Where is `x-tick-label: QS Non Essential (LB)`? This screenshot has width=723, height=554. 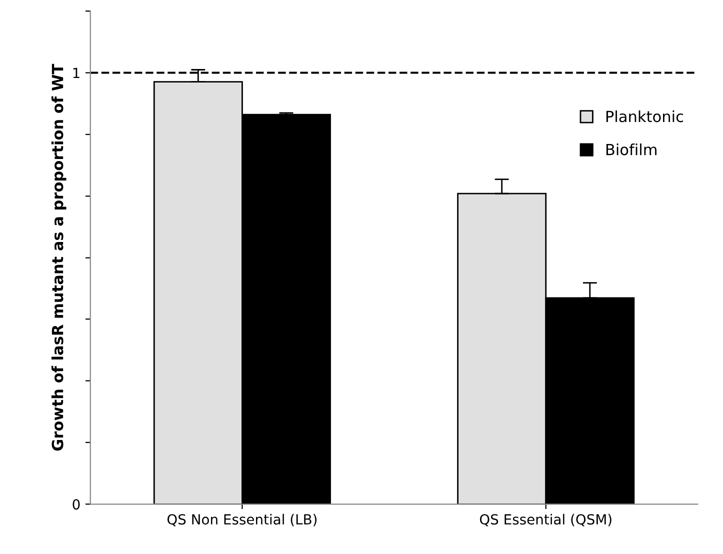
x-tick-label: QS Non Essential (LB) is located at coordinates (242, 520).